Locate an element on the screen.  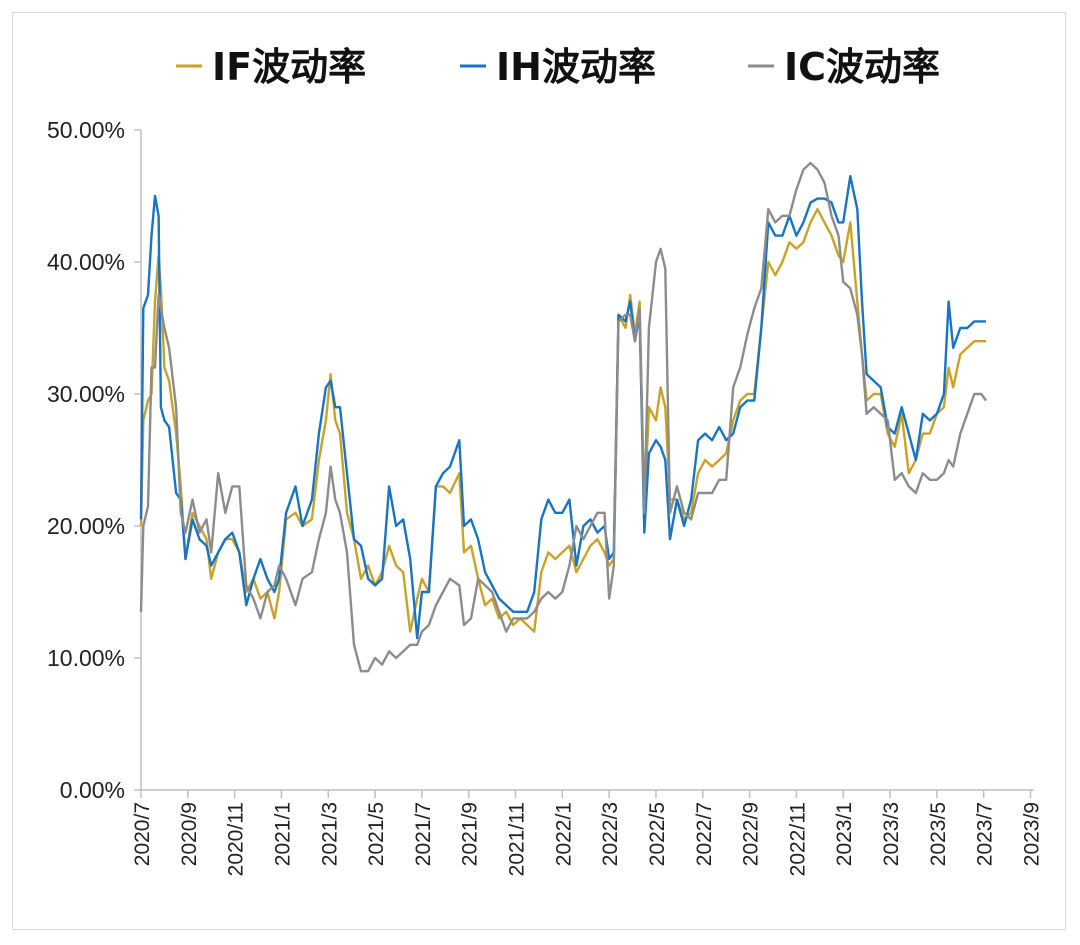
x-tick-label: 2022/7 is located at coordinates (704, 834).